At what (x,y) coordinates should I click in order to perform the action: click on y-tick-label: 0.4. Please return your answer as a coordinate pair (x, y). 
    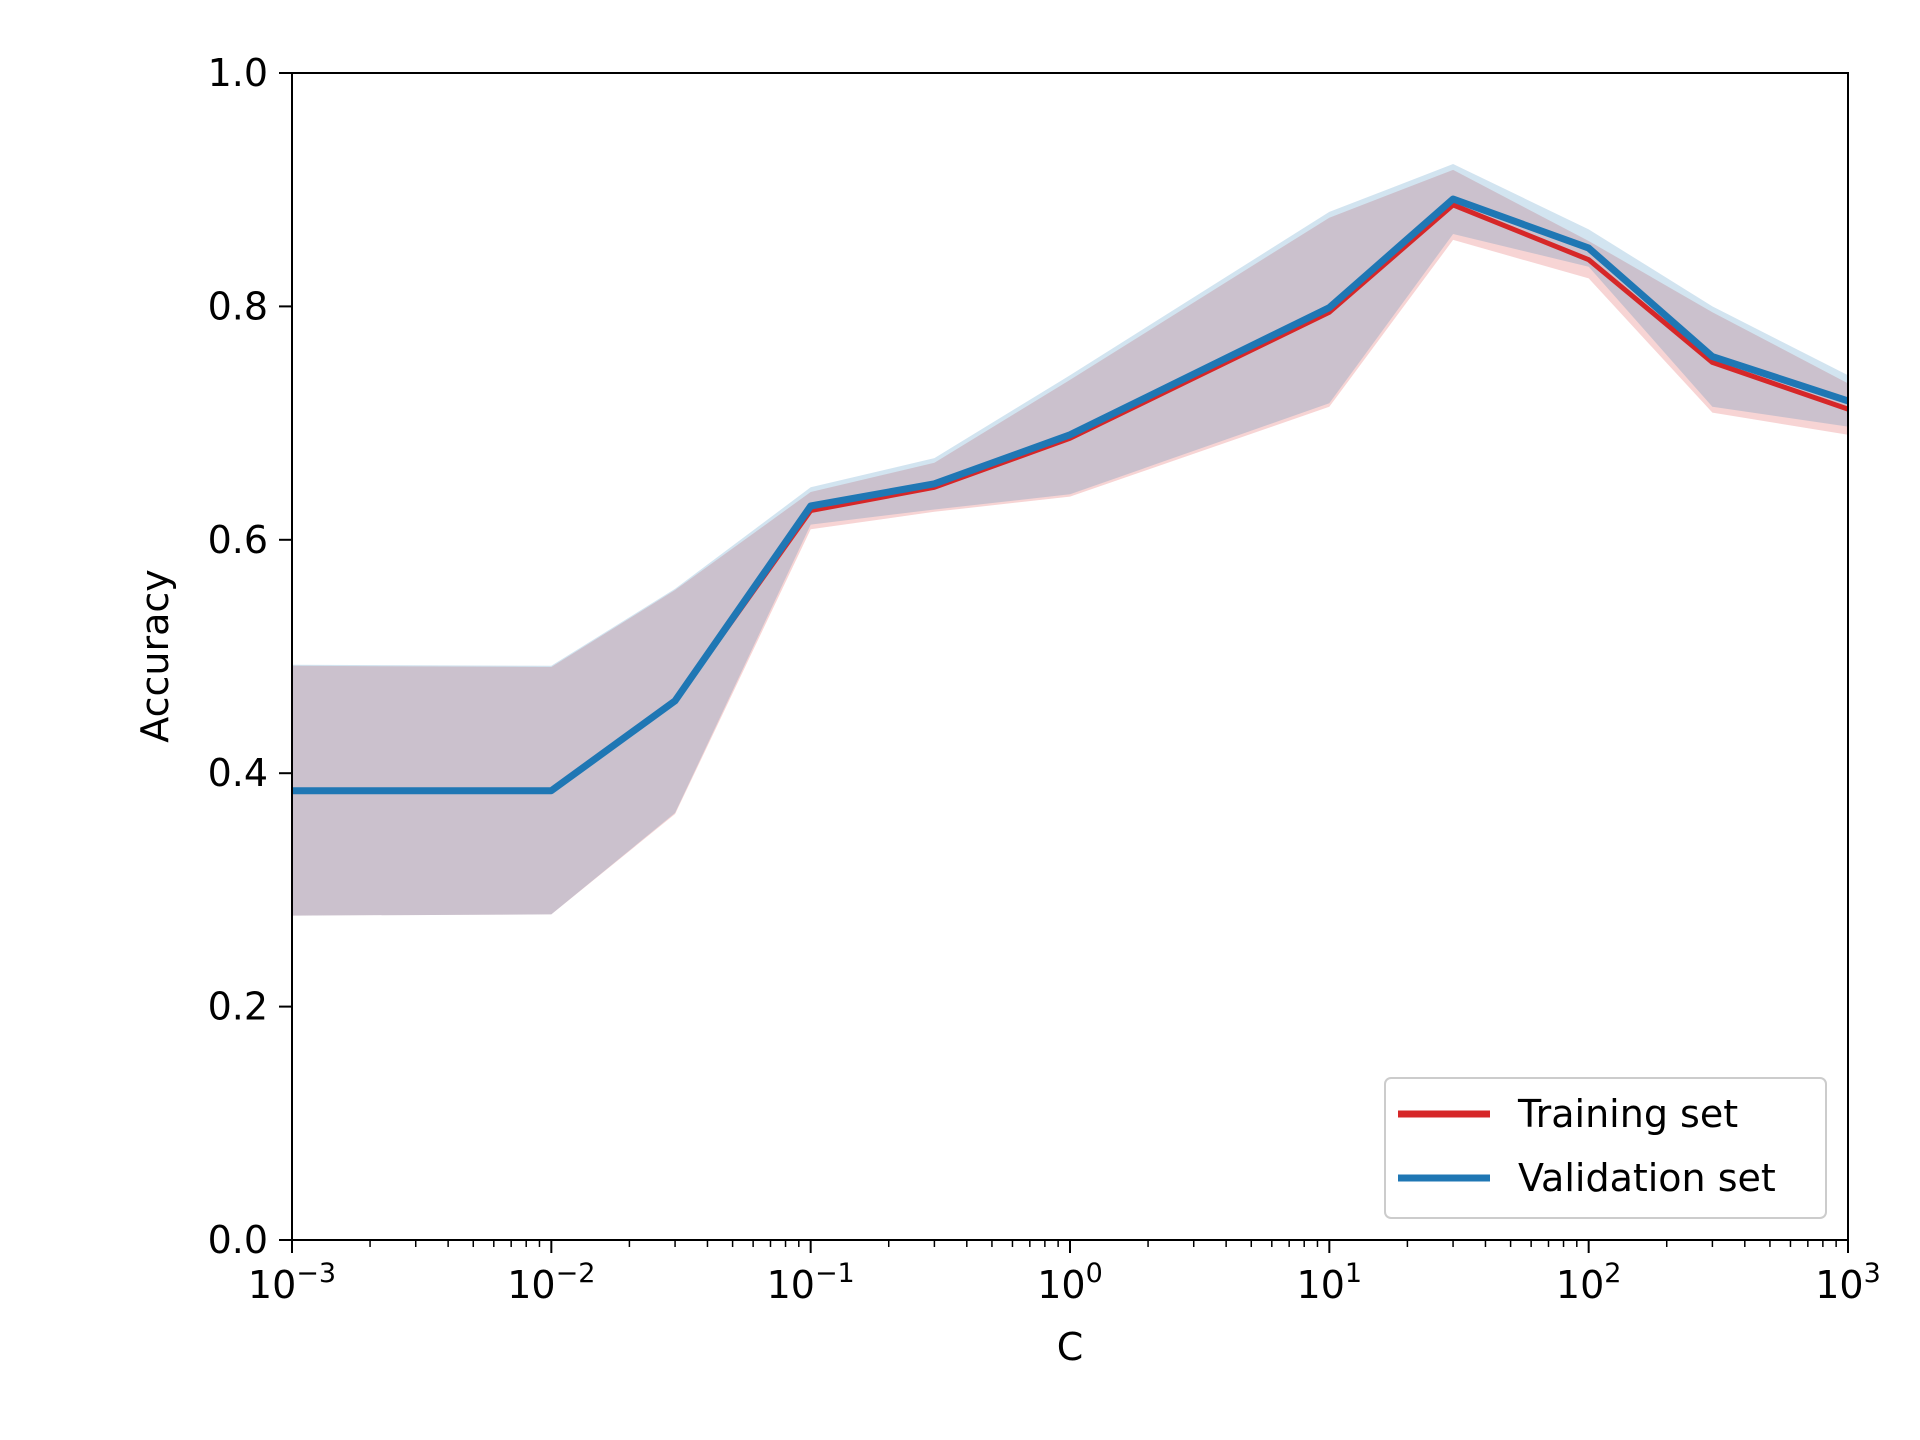
    Looking at the image, I should click on (238, 773).